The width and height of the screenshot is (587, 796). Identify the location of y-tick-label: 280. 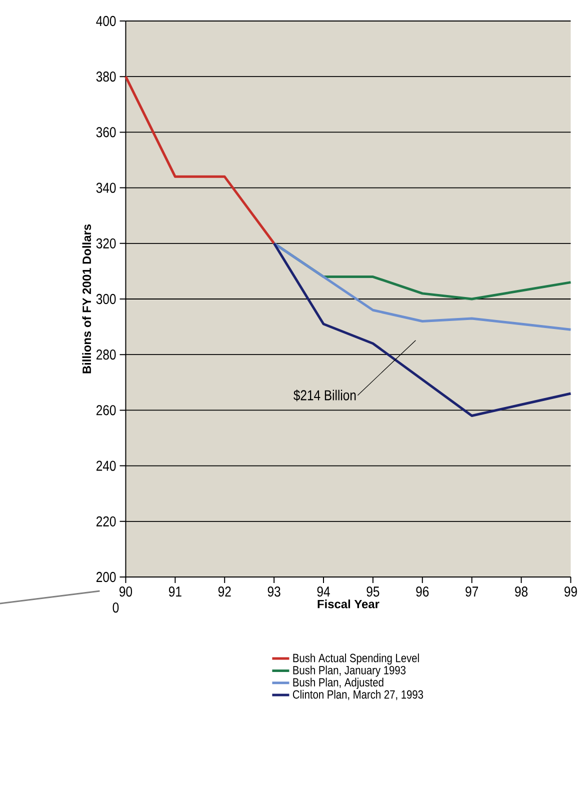
(106, 355).